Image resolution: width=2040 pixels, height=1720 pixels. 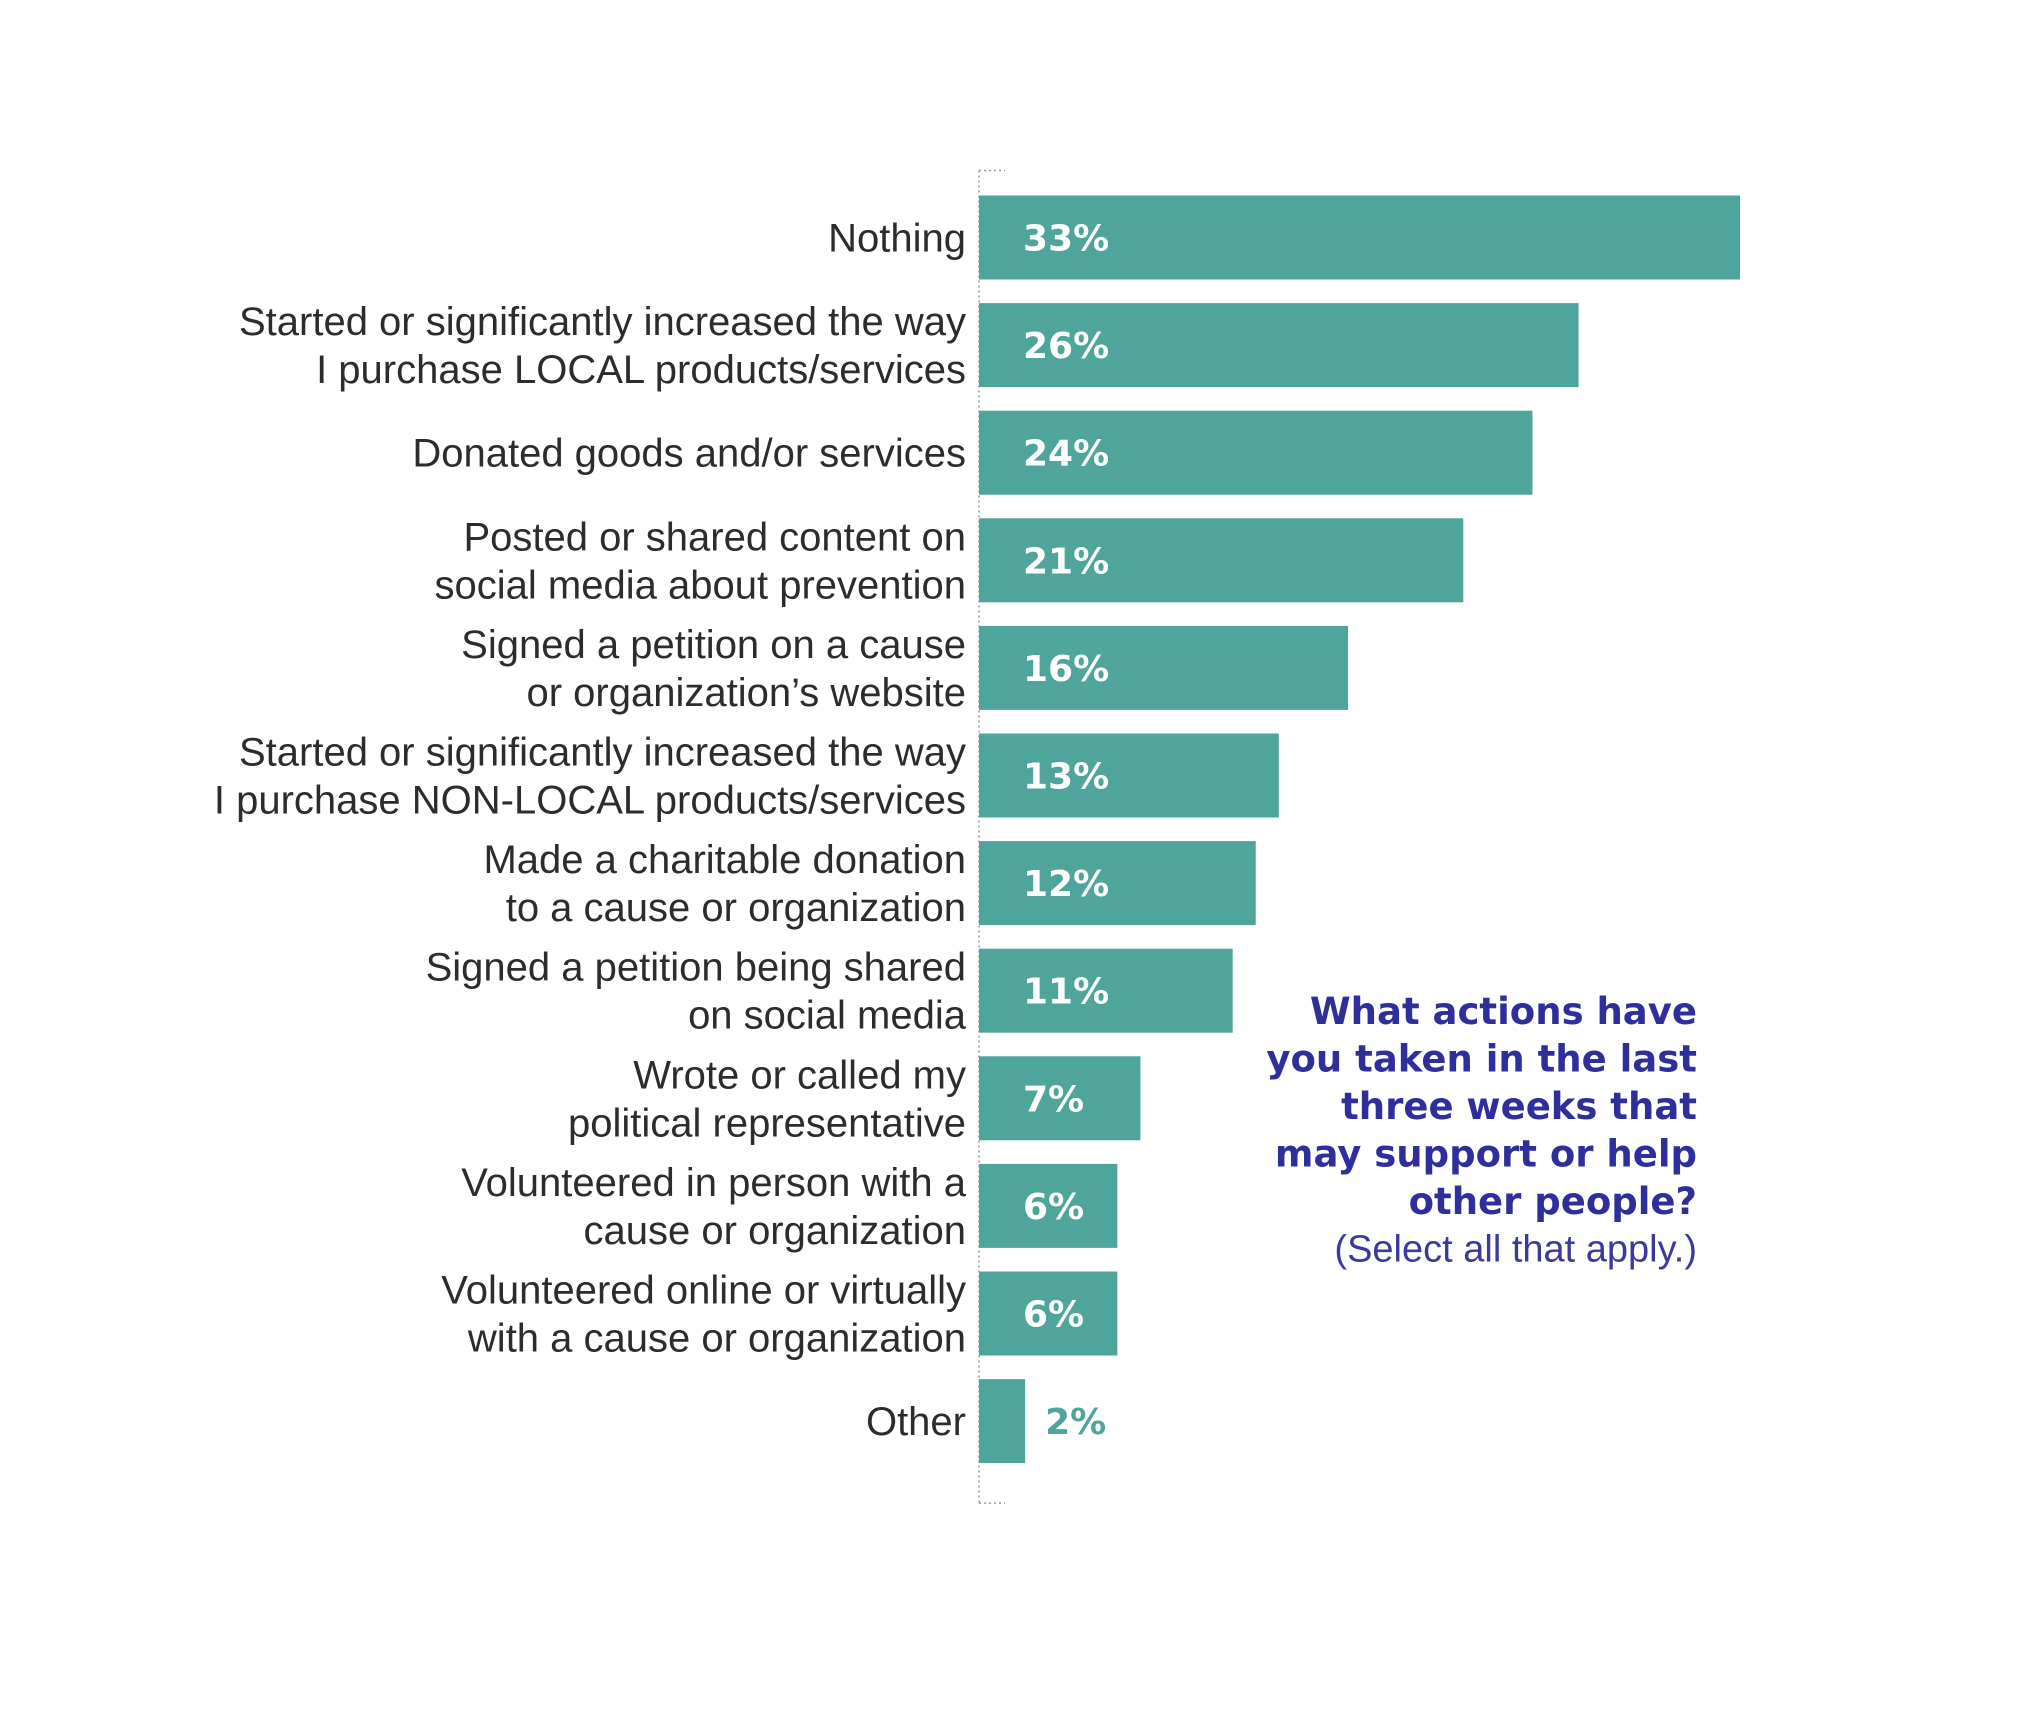 I want to click on value-label: 2%, so click(x=1075, y=1422).